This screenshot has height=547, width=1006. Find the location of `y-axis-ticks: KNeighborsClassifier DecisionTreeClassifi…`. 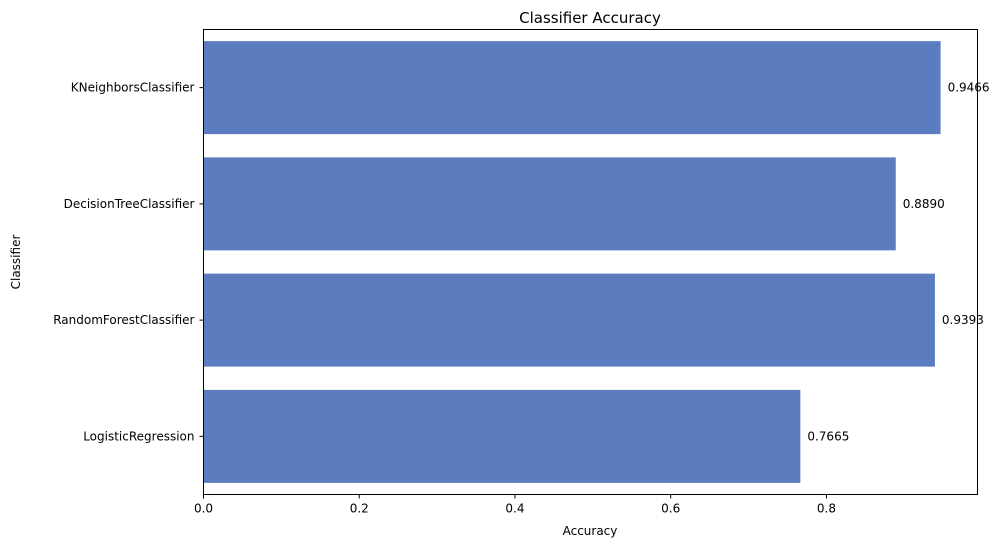

y-axis-ticks: KNeighborsClassifier DecisionTreeClassifi… is located at coordinates (128, 262).